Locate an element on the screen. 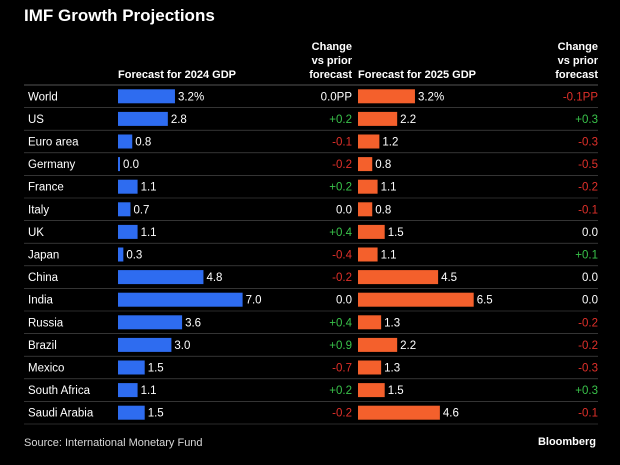  bar-2025-south-africa is located at coordinates (371, 390).